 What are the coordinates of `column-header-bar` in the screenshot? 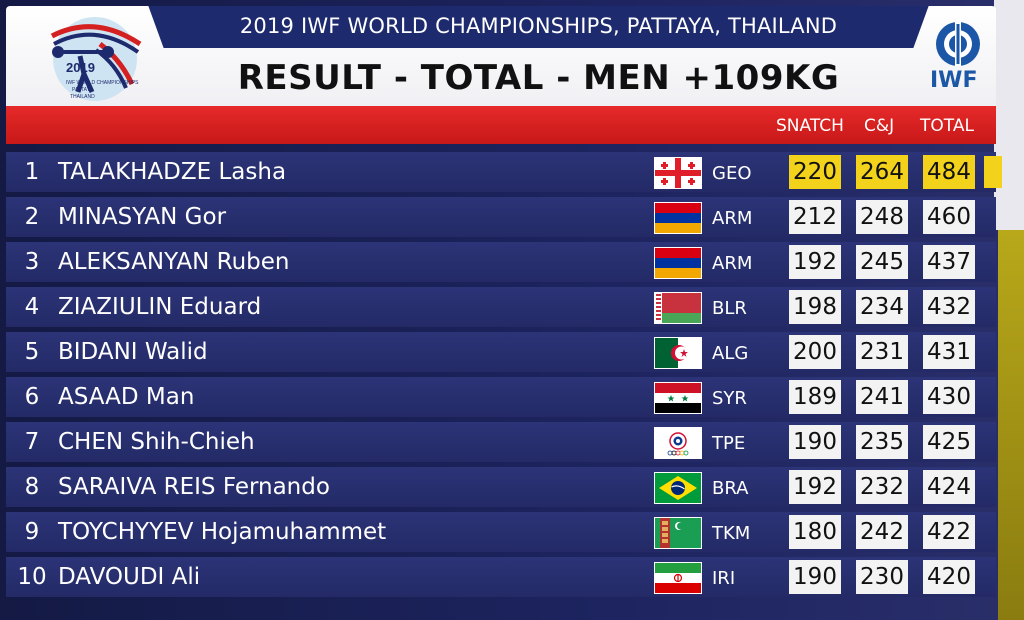 It's located at (501, 125).